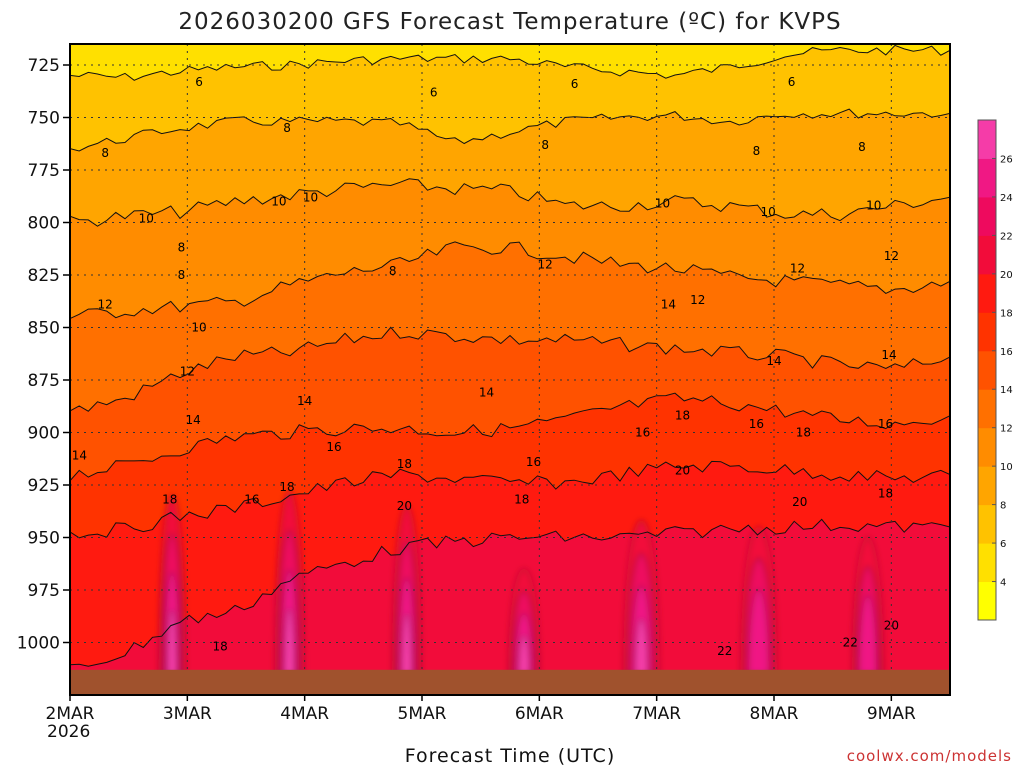 Image resolution: width=1024 pixels, height=768 pixels. I want to click on contour-label: 22, so click(850, 643).